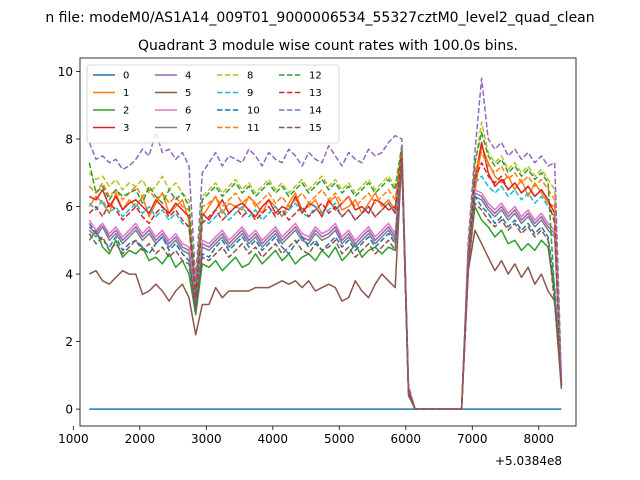  Describe the element at coordinates (315, 76) in the screenshot. I see `legend-label-12: 12` at that location.